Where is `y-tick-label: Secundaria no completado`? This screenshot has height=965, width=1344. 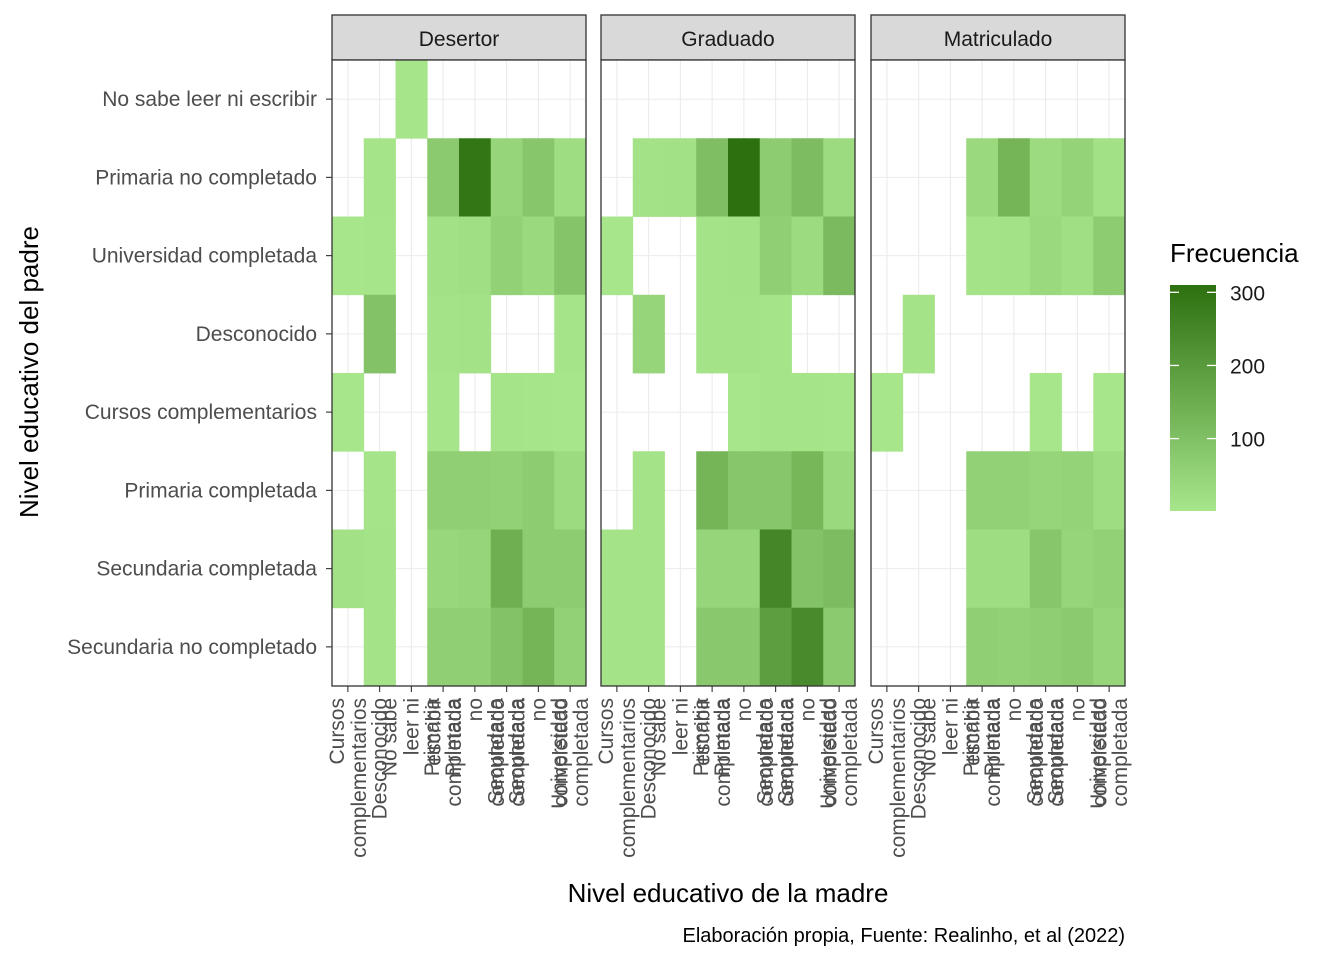 y-tick-label: Secundaria no completado is located at coordinates (192, 647).